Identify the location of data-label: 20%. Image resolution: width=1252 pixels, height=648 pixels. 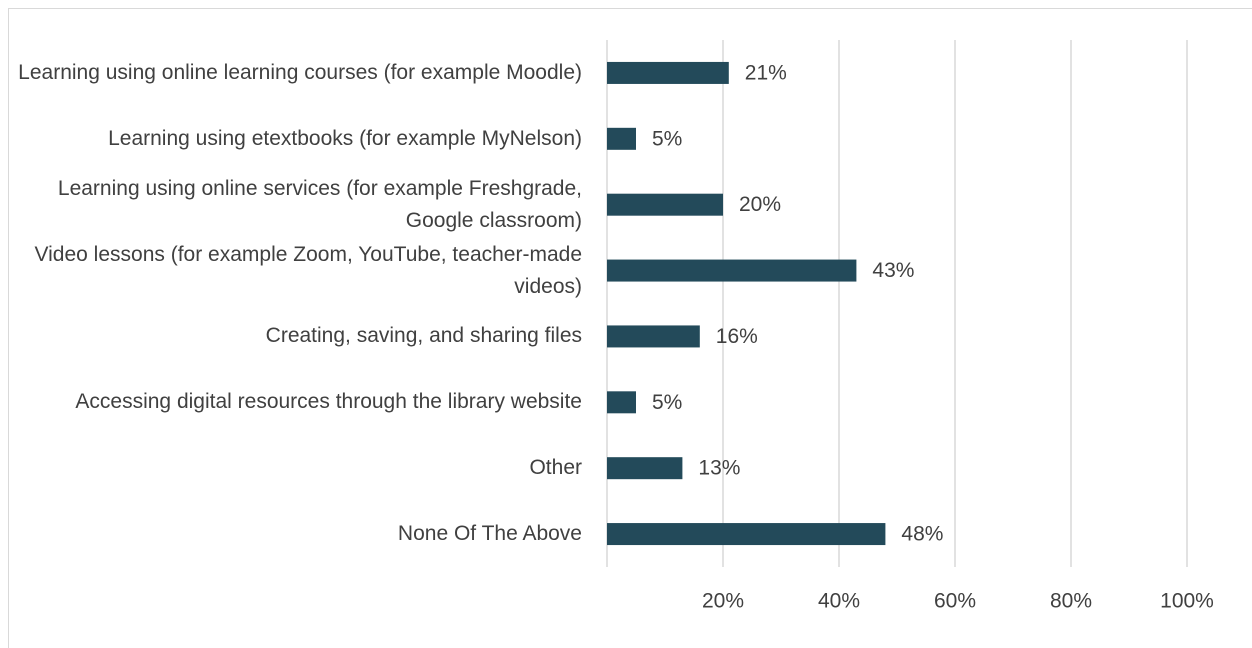
(760, 204).